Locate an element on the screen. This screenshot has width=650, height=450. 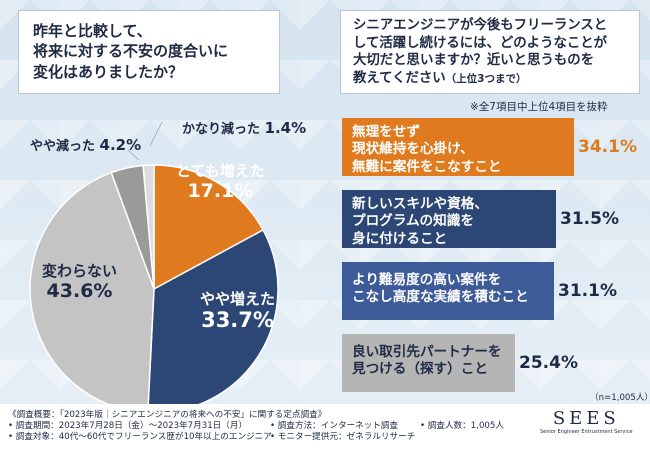
label-very-increased: とても増えた 17.1% is located at coordinates (220, 182).